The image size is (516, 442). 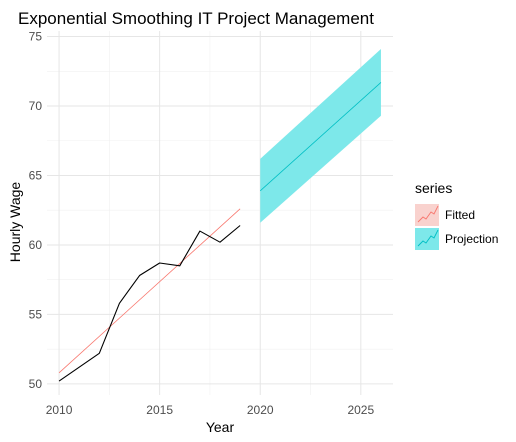 What do you see at coordinates (460, 215) in the screenshot?
I see `legend-label-fitted: Fitted` at bounding box center [460, 215].